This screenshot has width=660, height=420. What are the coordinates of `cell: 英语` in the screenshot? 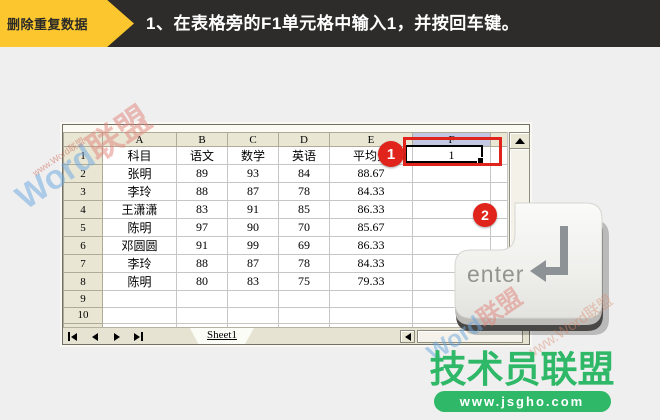 It's located at (304, 155).